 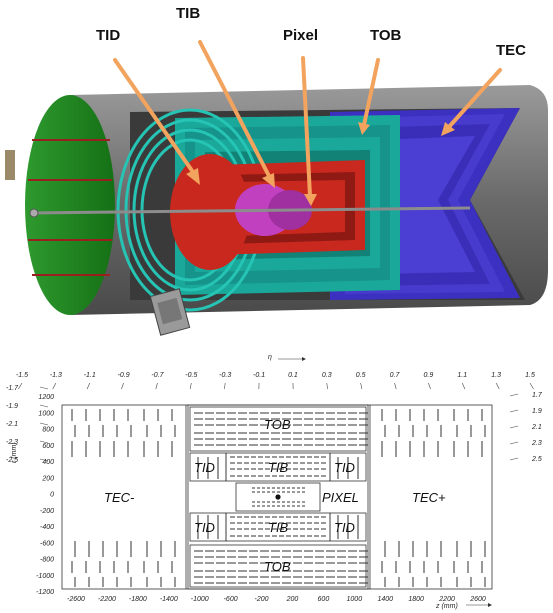 What do you see at coordinates (45, 576) in the screenshot?
I see `r-tick-label: -1000` at bounding box center [45, 576].